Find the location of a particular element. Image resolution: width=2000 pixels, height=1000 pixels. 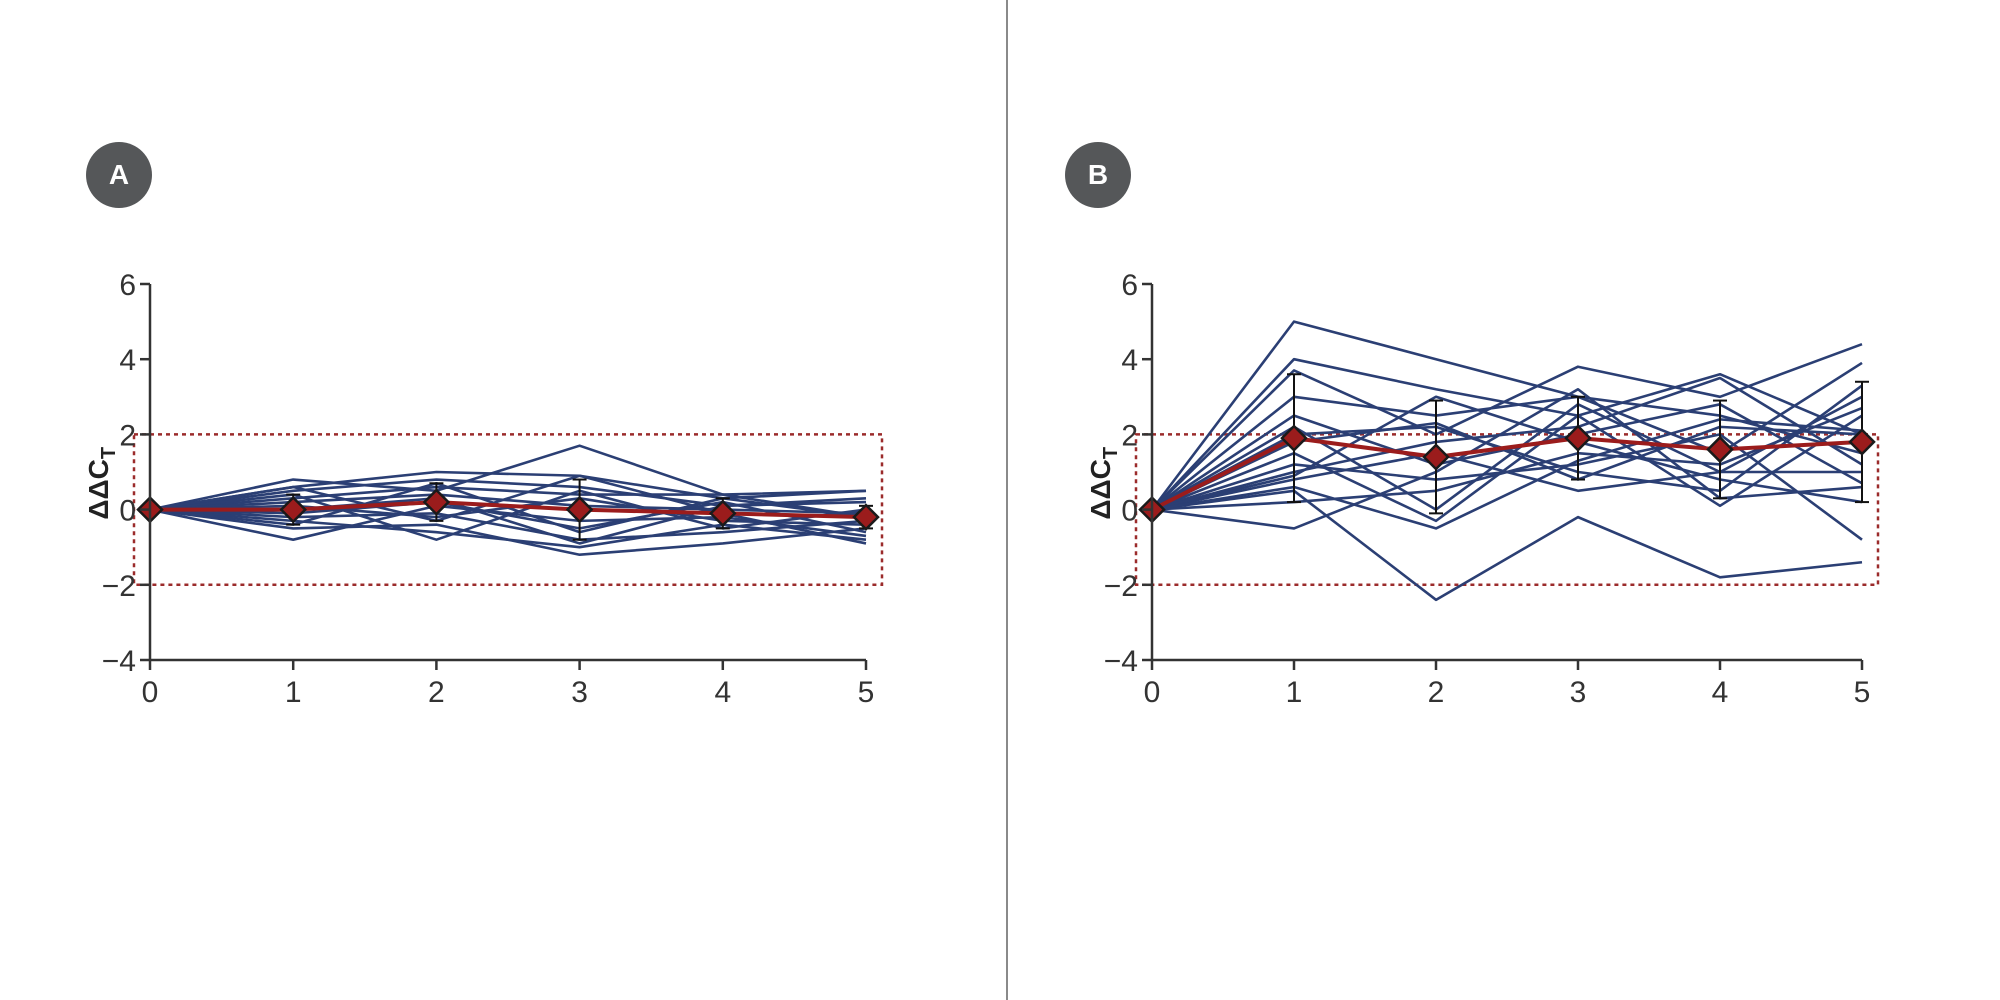

panel-b-label: B is located at coordinates (1098, 174).